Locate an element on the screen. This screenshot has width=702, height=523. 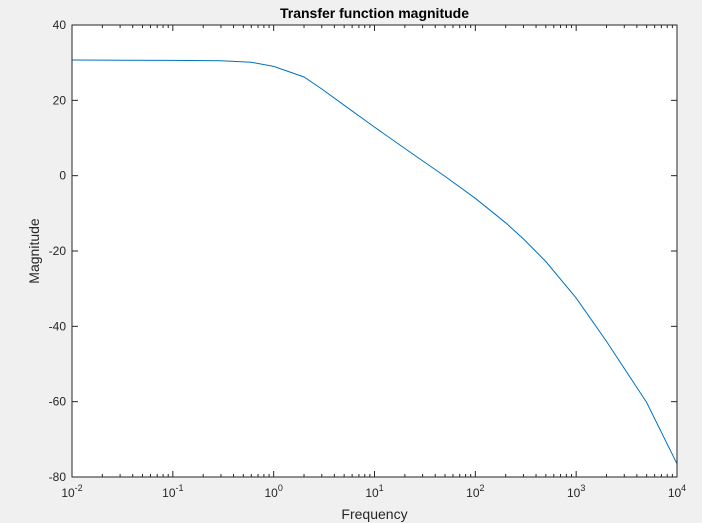
y-tick-label: -20 is located at coordinates (58, 251).